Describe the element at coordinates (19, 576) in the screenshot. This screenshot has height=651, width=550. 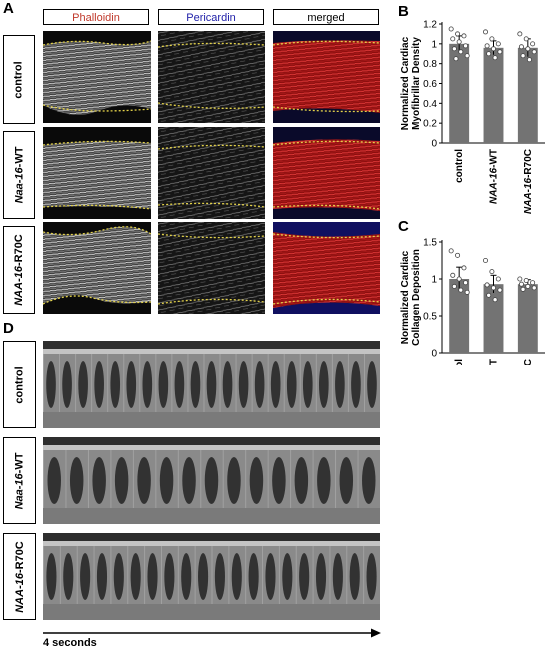
I see `panel-d-row-label-r70c: NAA-16-R70C` at that location.